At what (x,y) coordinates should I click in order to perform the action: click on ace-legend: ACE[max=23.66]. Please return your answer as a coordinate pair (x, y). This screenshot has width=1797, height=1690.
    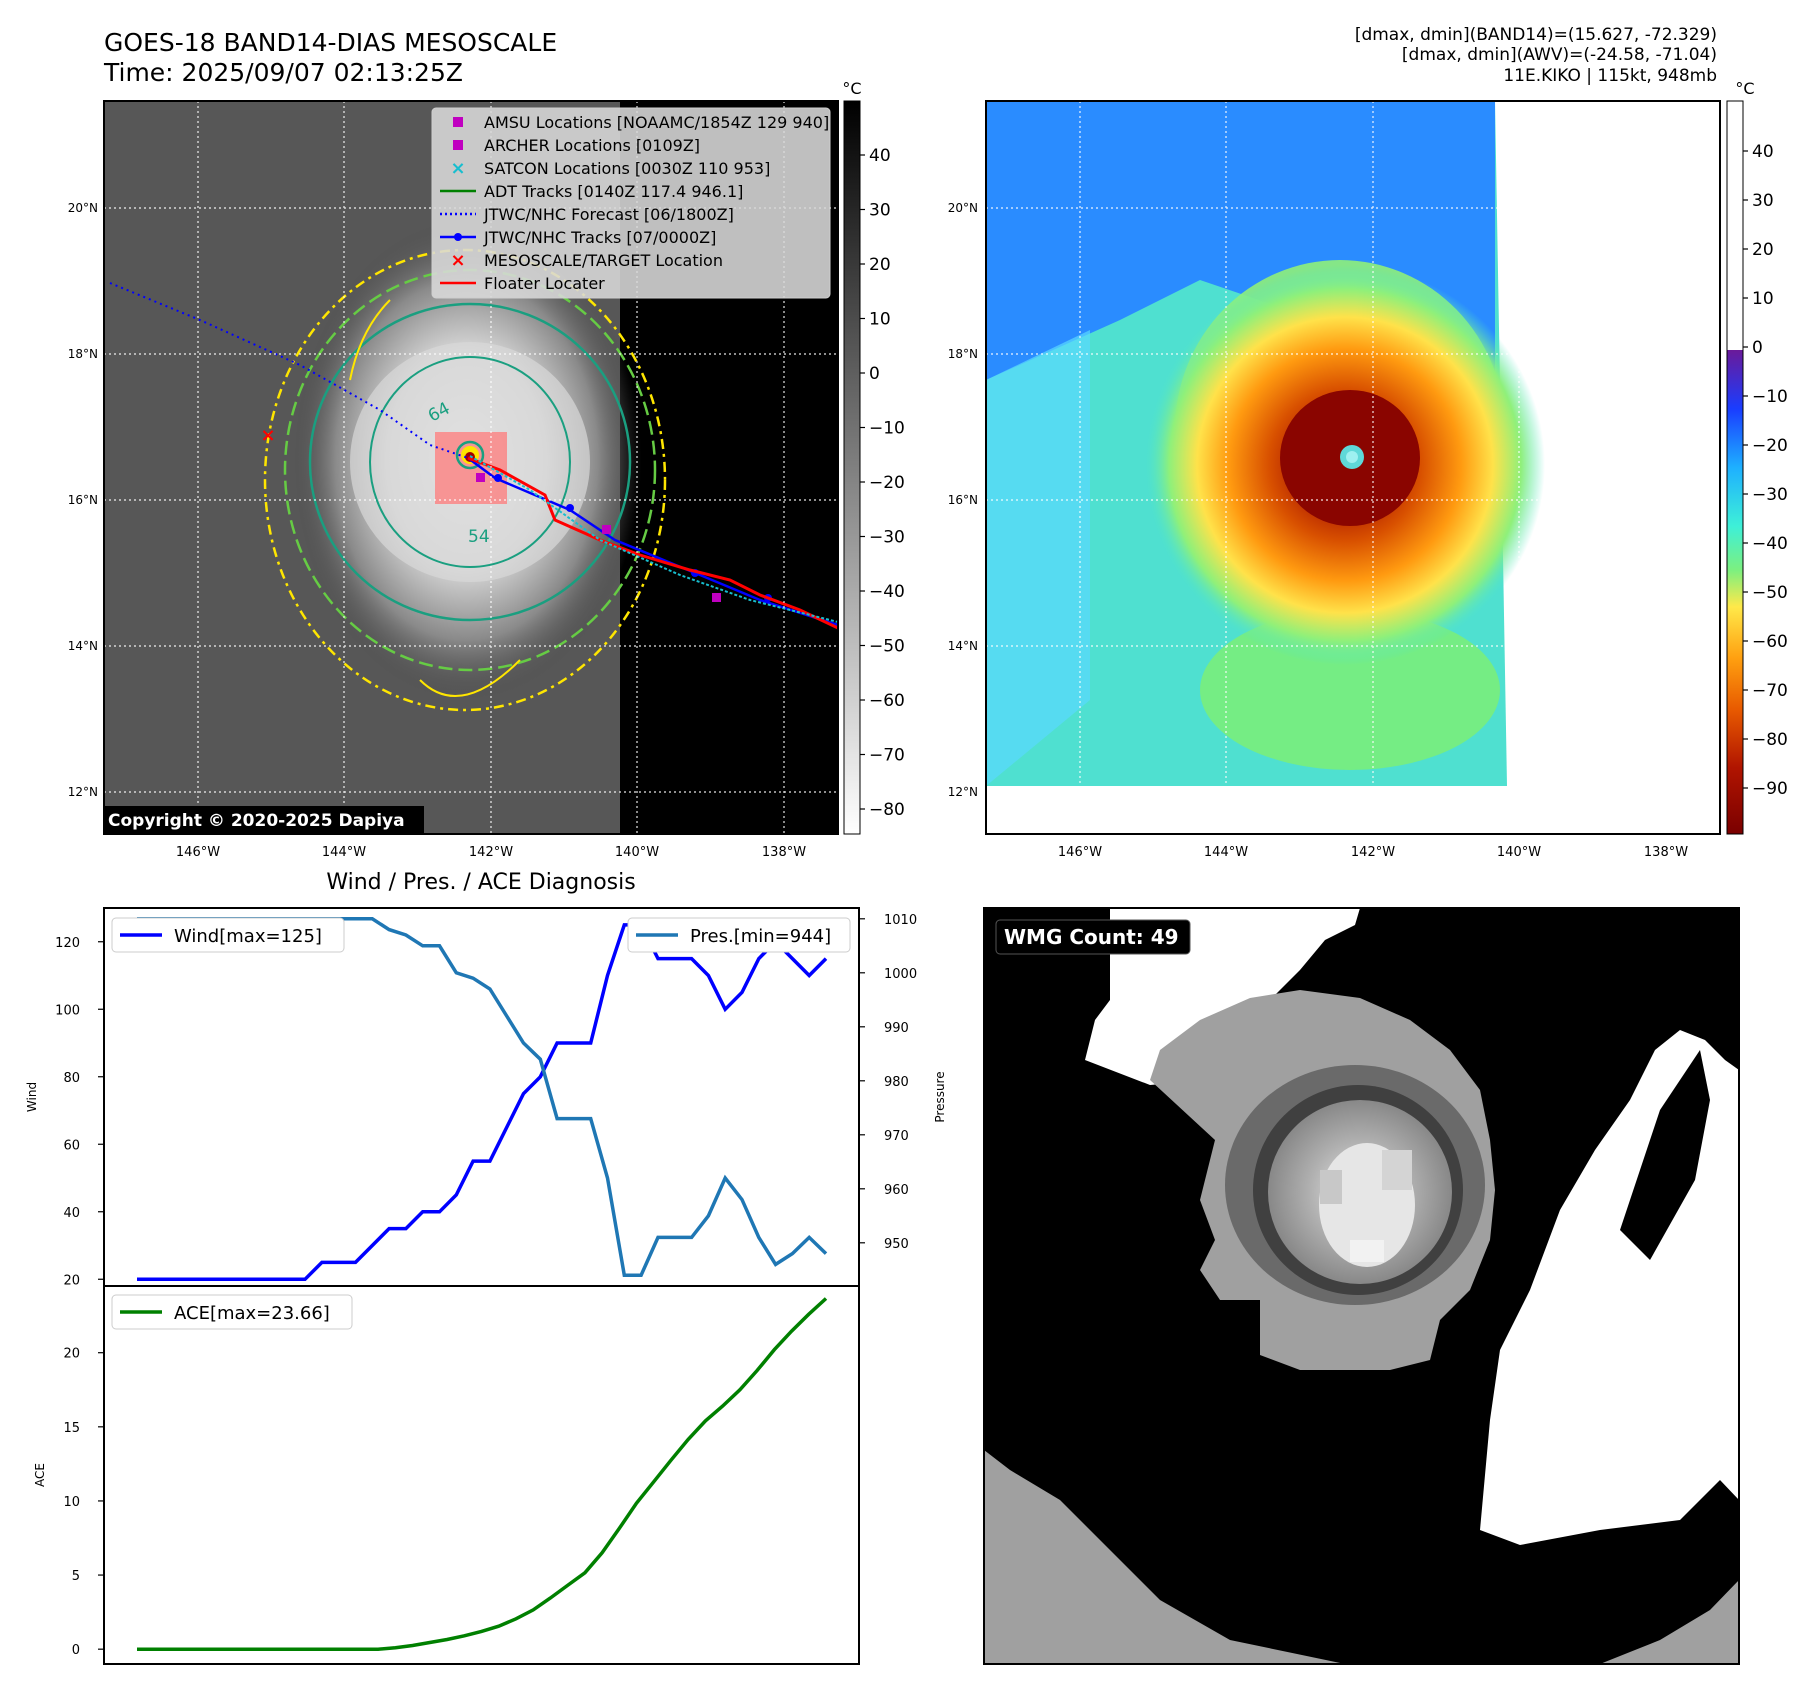
    Looking at the image, I should click on (232, 1312).